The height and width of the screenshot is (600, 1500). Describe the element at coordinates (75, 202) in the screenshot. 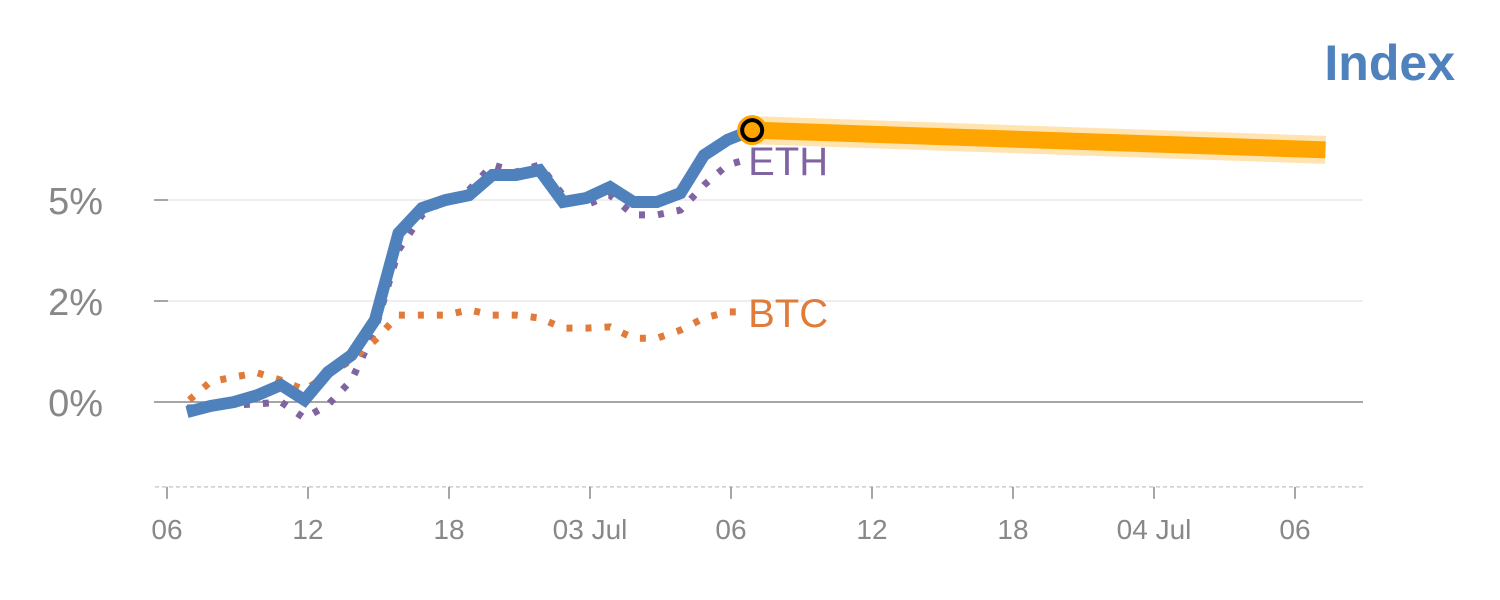

I see `y-tick-label: 5%` at that location.